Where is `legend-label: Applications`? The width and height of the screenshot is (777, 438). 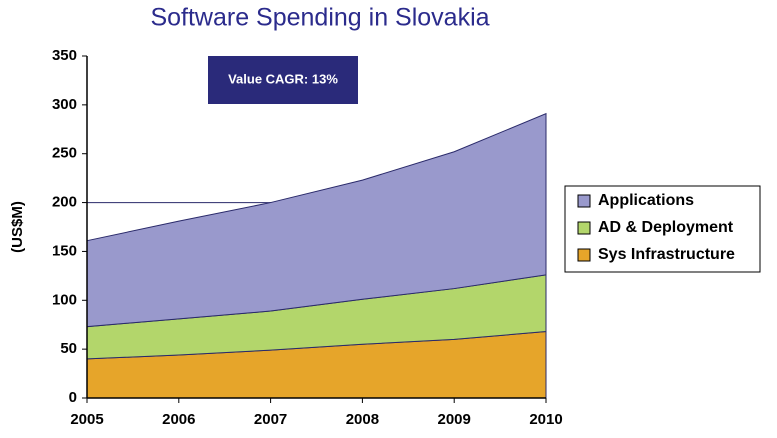
legend-label: Applications is located at coordinates (646, 200).